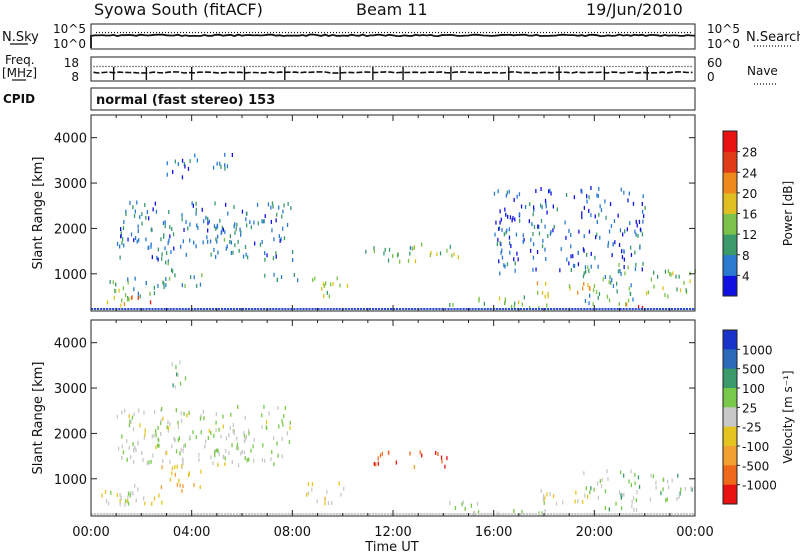  I want to click on xaxis-label: Time UT, so click(391, 547).